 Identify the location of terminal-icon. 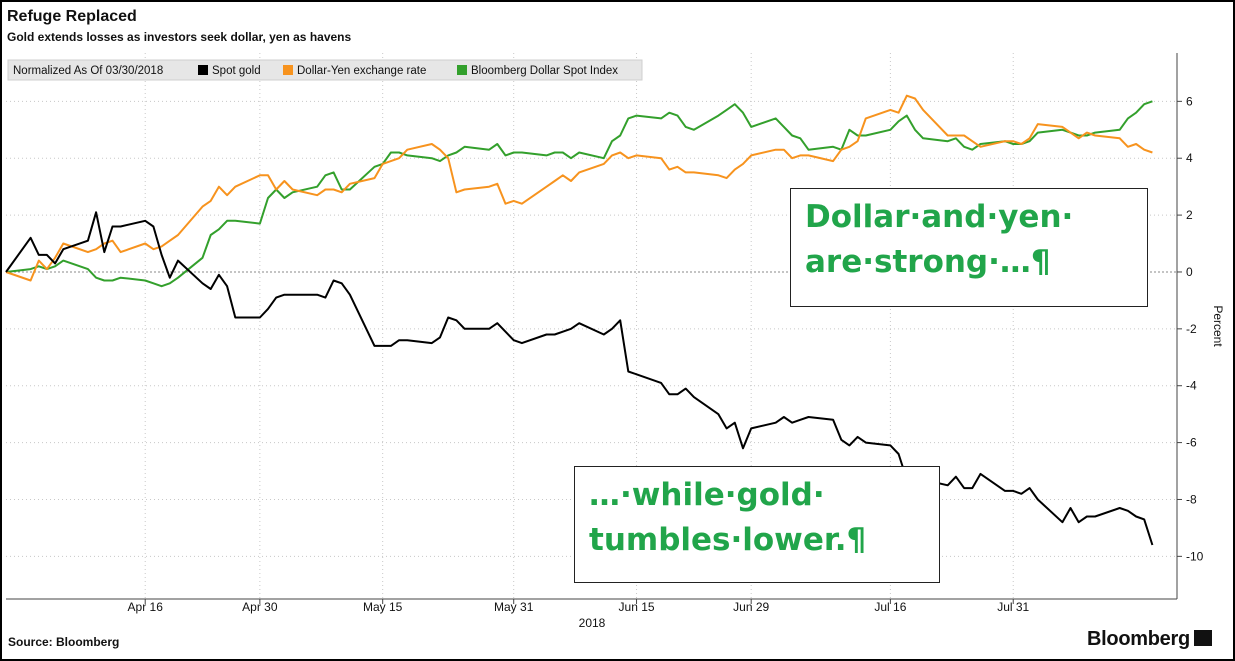
(1202, 638).